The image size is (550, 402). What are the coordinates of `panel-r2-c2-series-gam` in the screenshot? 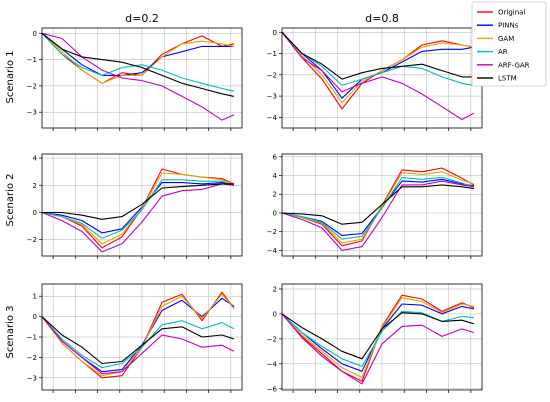 It's located at (378, 207).